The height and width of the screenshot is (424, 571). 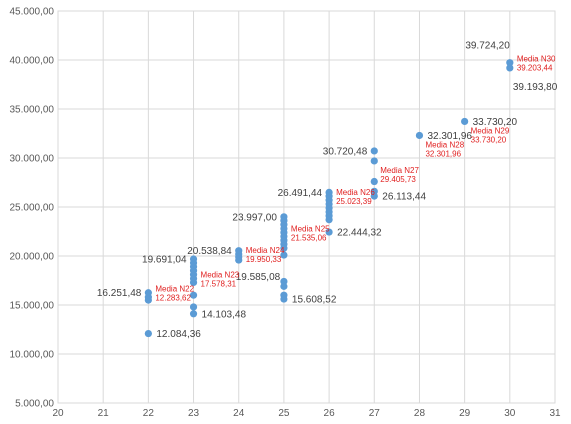 I want to click on mean-label-value: 21.535,06, so click(x=309, y=237).